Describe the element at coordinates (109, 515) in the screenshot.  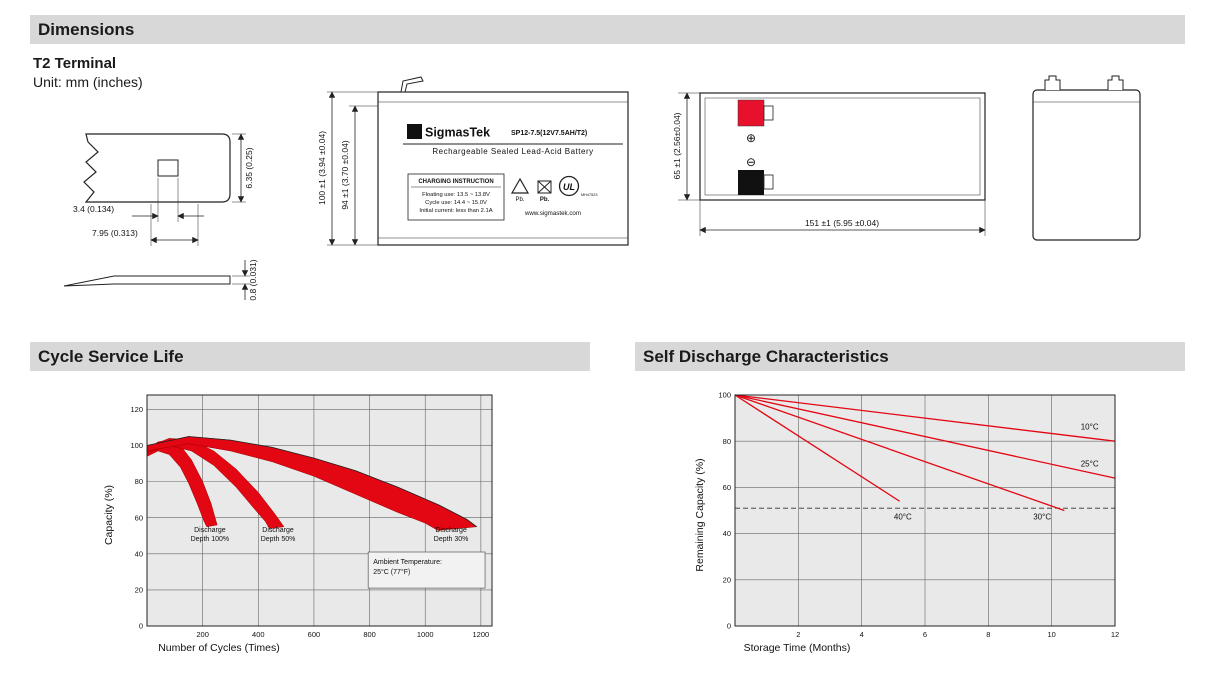
I see `svg-text: Capacity (%)` at that location.